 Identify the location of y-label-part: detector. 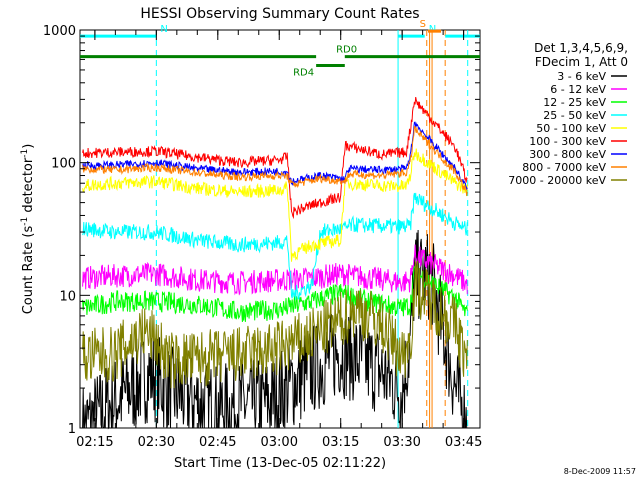
(28, 187).